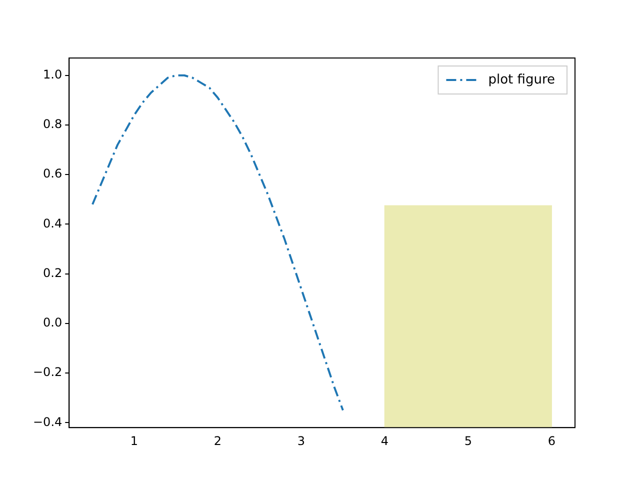 The image size is (640, 480). What do you see at coordinates (552, 441) in the screenshot?
I see `x-tick-label: 6` at bounding box center [552, 441].